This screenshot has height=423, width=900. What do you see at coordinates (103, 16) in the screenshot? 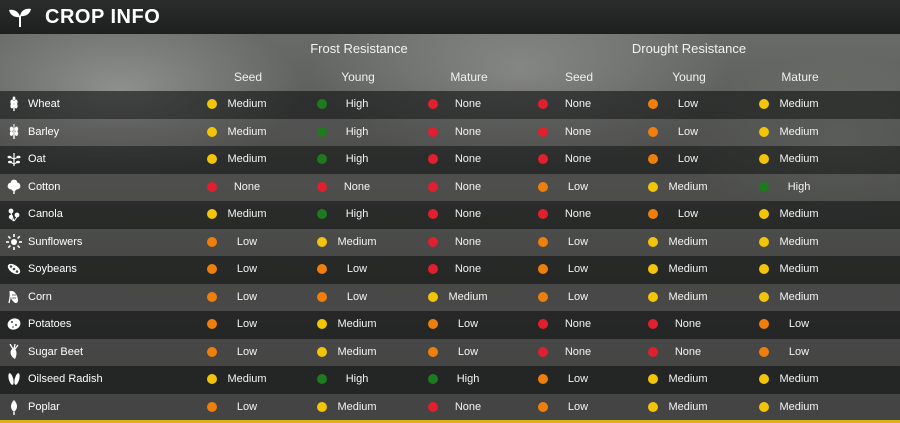
I see `page-title: CROP INFO` at bounding box center [103, 16].